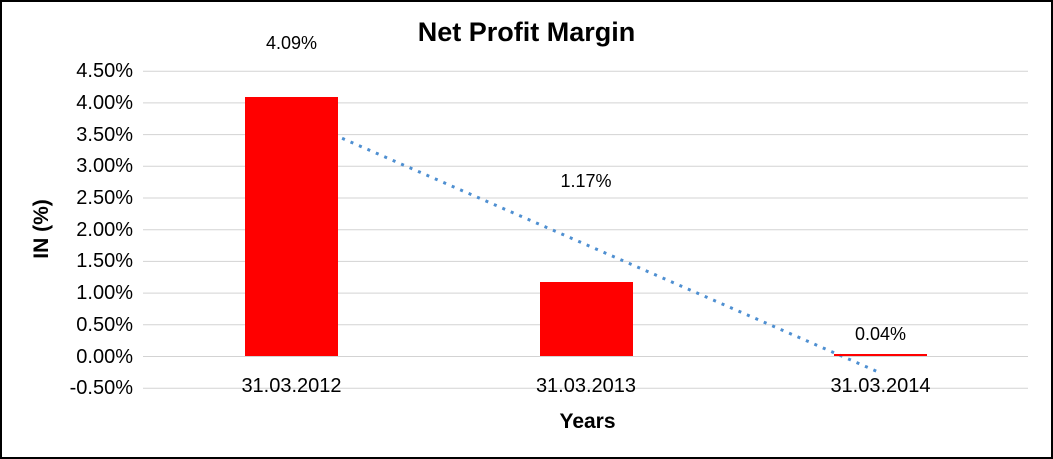  Describe the element at coordinates (104, 324) in the screenshot. I see `y-tick-label: 0.50%` at that location.